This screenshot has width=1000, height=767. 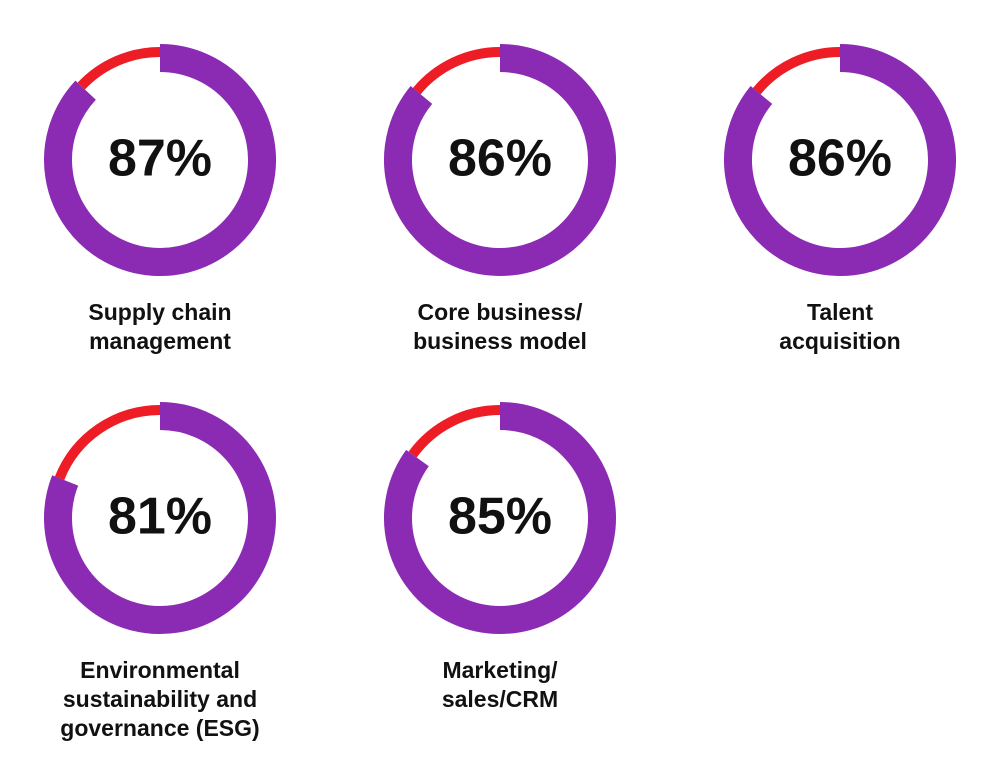 I want to click on label-line: sales/CRM, so click(x=500, y=699).